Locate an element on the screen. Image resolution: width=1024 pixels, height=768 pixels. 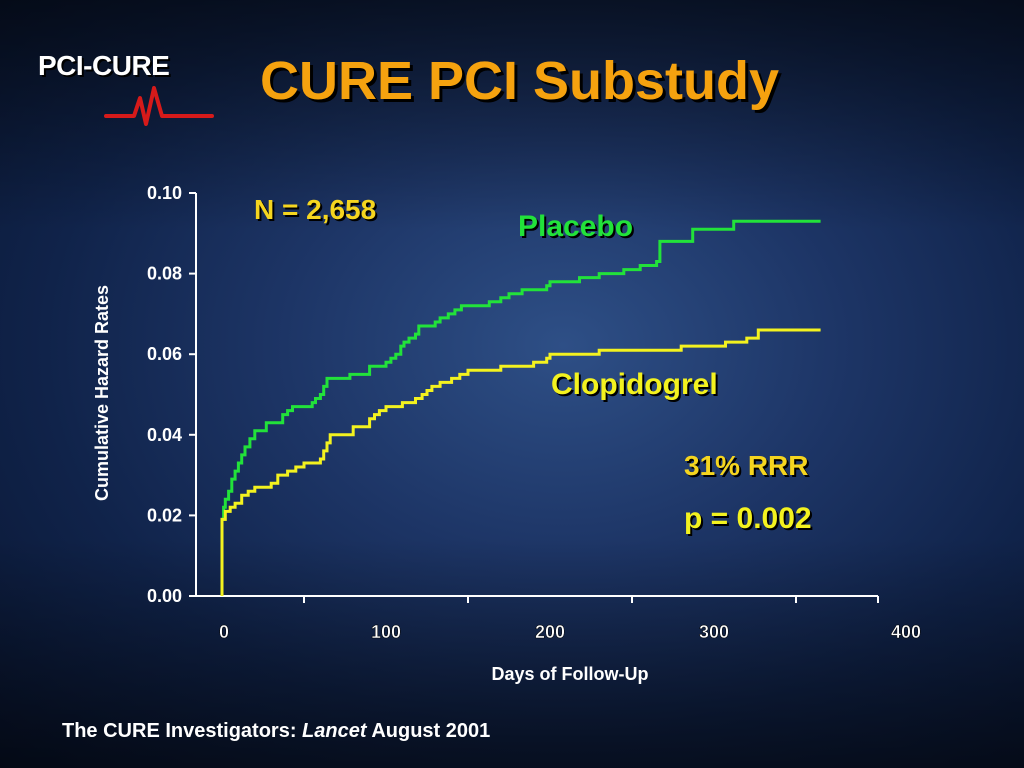
x-tick-label: 200 is located at coordinates (550, 632).